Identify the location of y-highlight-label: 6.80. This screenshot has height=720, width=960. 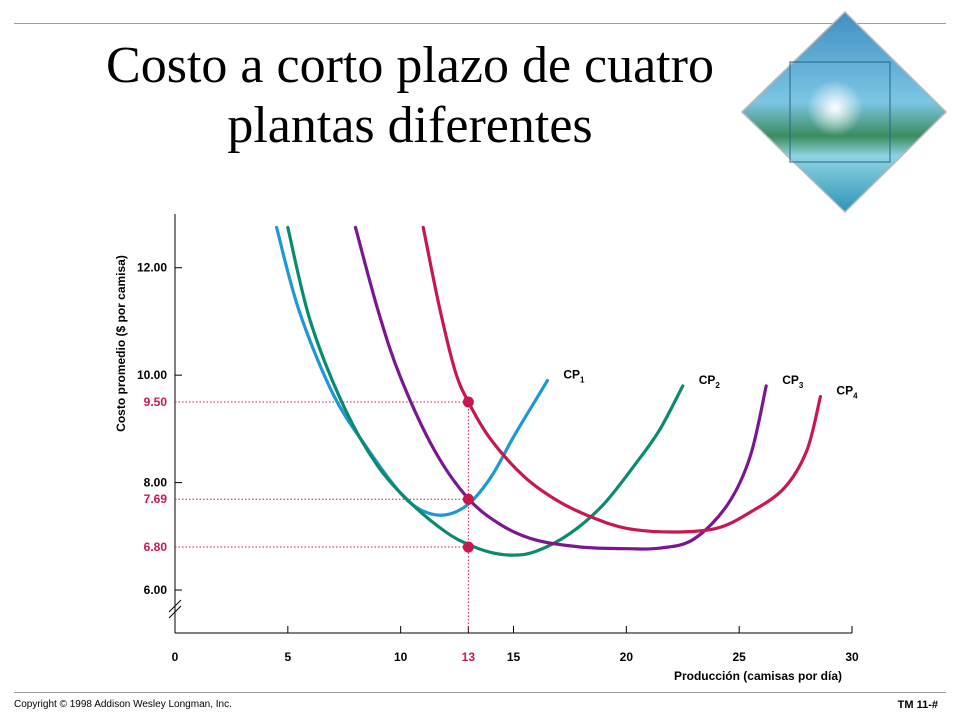
(156, 547).